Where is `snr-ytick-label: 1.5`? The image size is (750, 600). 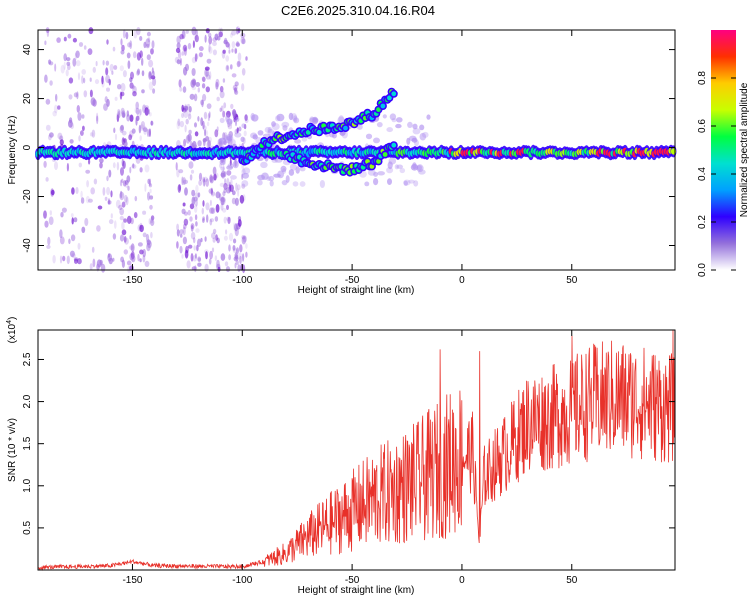 snr-ytick-label: 1.5 is located at coordinates (27, 443).